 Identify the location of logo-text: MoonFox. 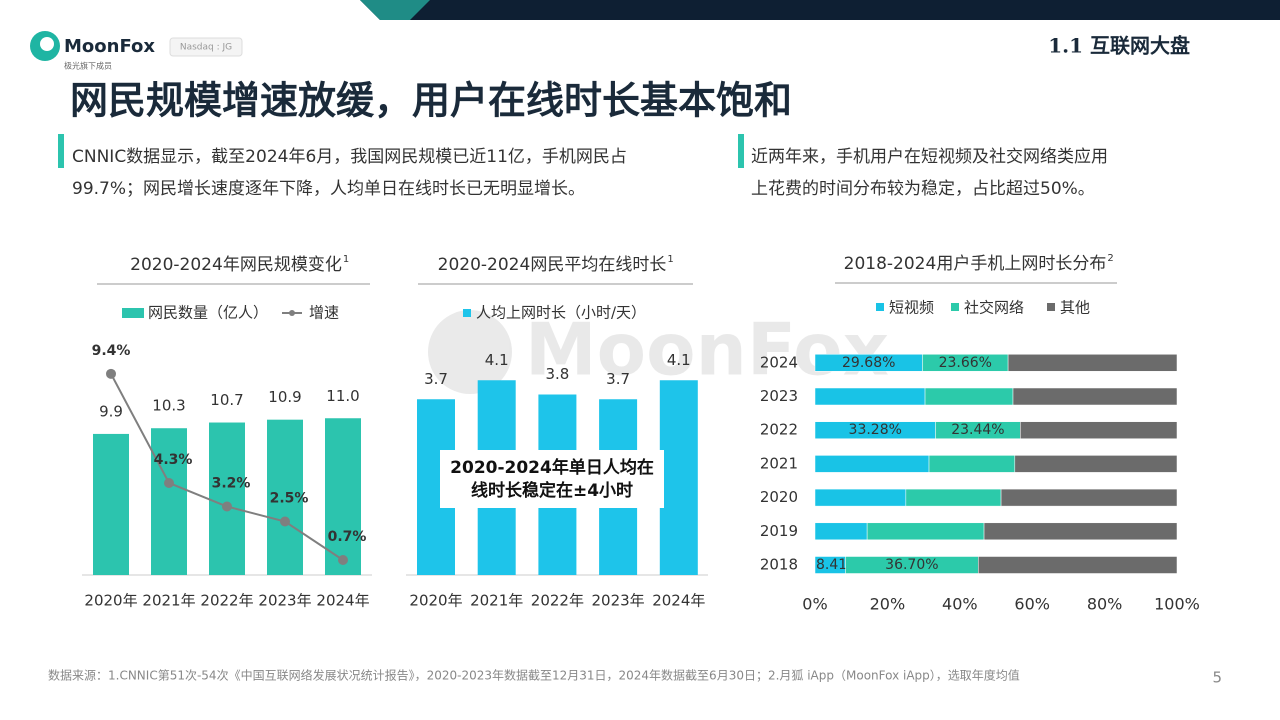
(109, 46).